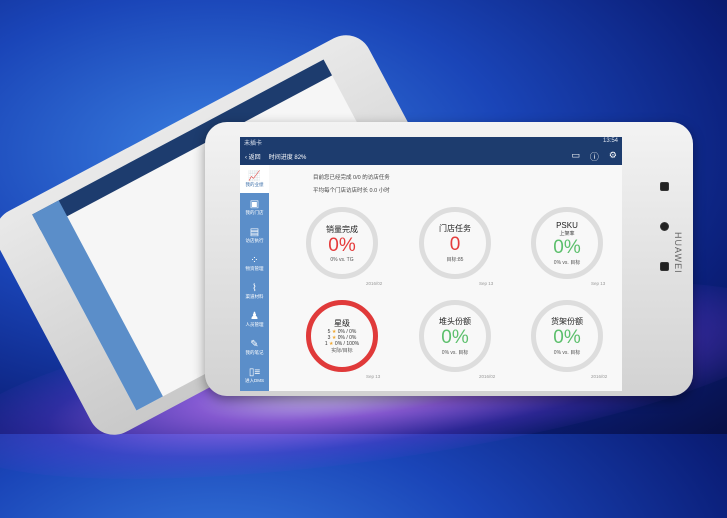 The height and width of the screenshot is (518, 727). I want to click on back-key-icon, so click(664, 186).